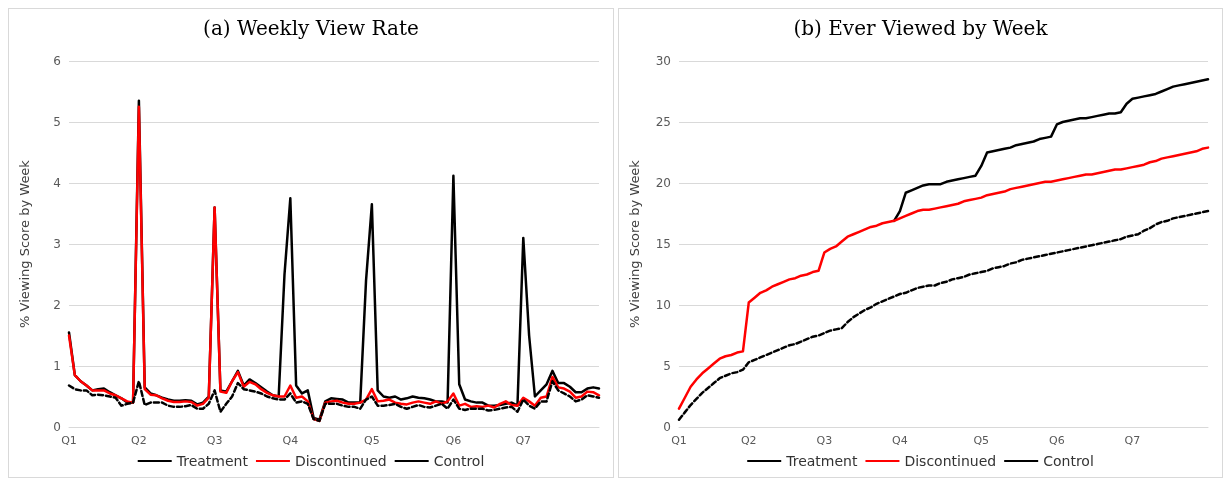 The width and height of the screenshot is (1231, 487). What do you see at coordinates (663, 244) in the screenshot?
I see `y-tick-label: 15` at bounding box center [663, 244].